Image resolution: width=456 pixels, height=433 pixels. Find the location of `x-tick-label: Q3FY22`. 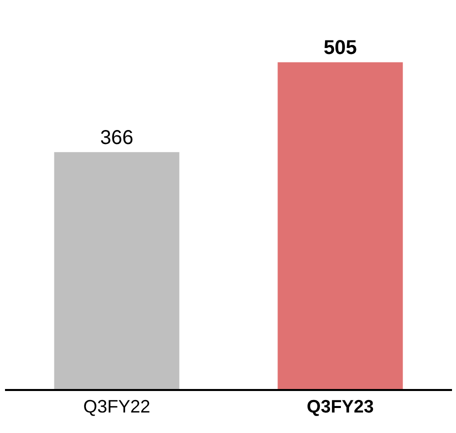

x-tick-label: Q3FY22 is located at coordinates (116, 406).